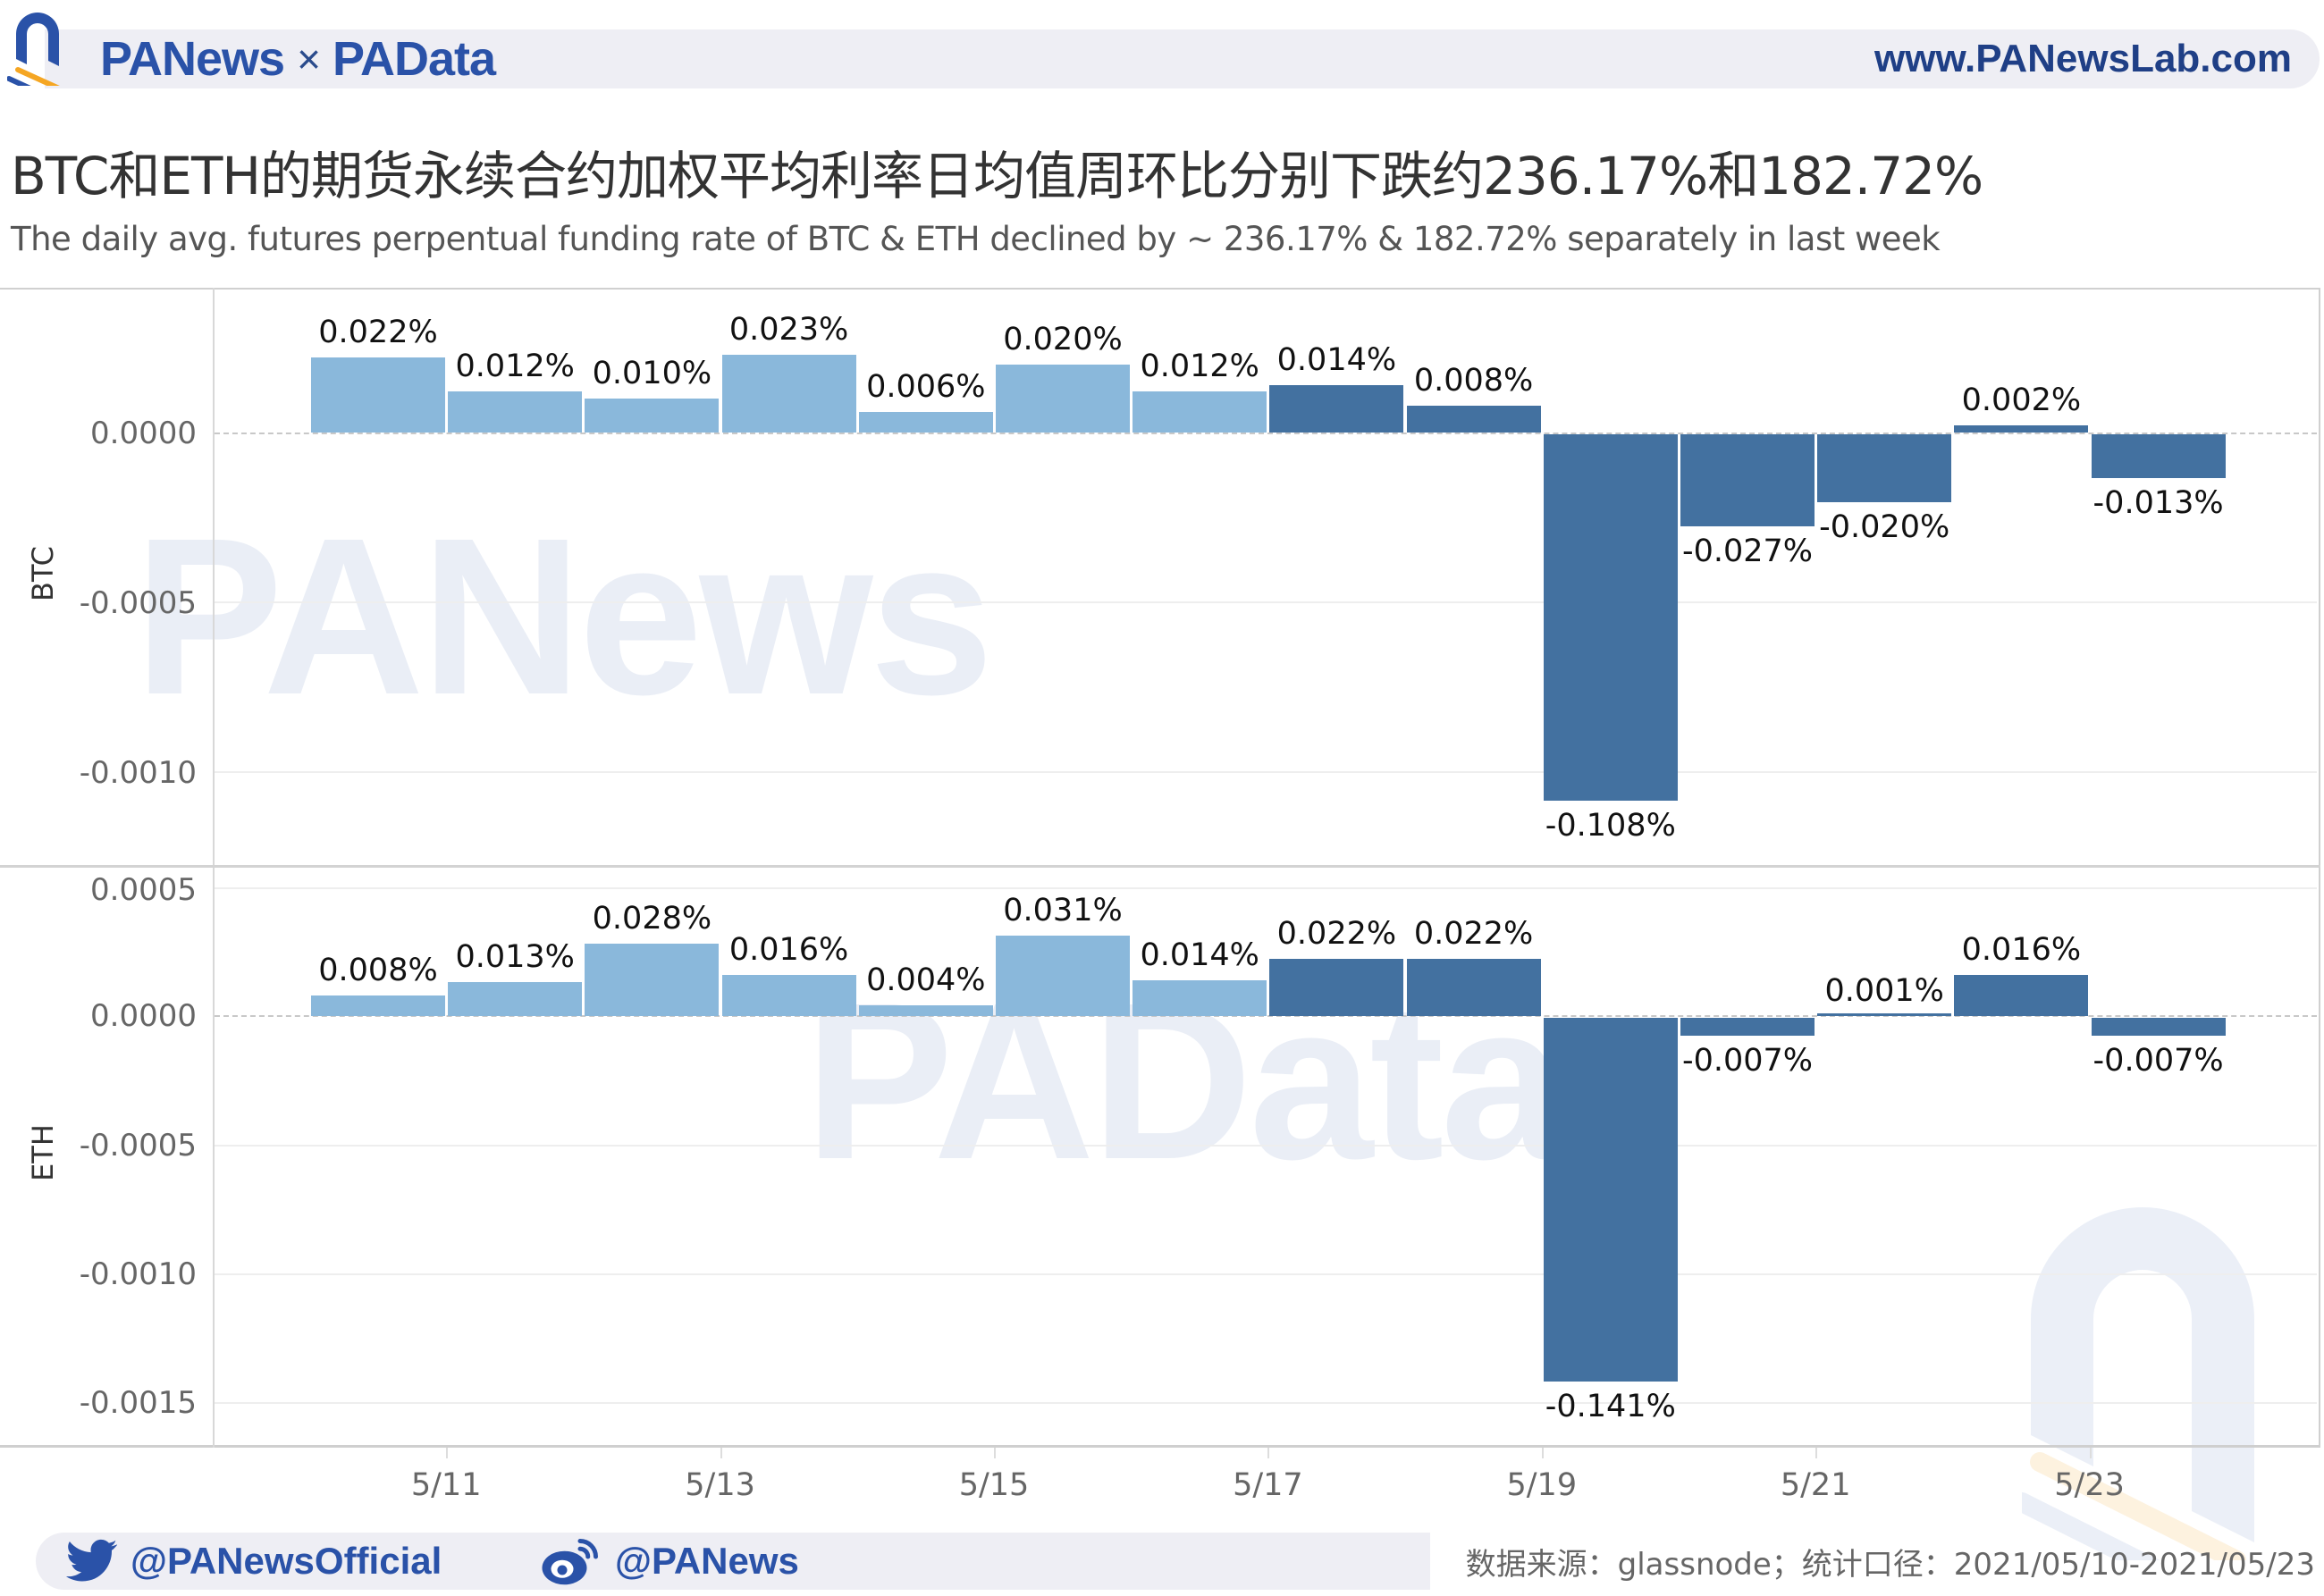 This screenshot has width=2324, height=1596. Describe the element at coordinates (2158, 503) in the screenshot. I see `btc-bar-value-label: -0.013%` at that location.